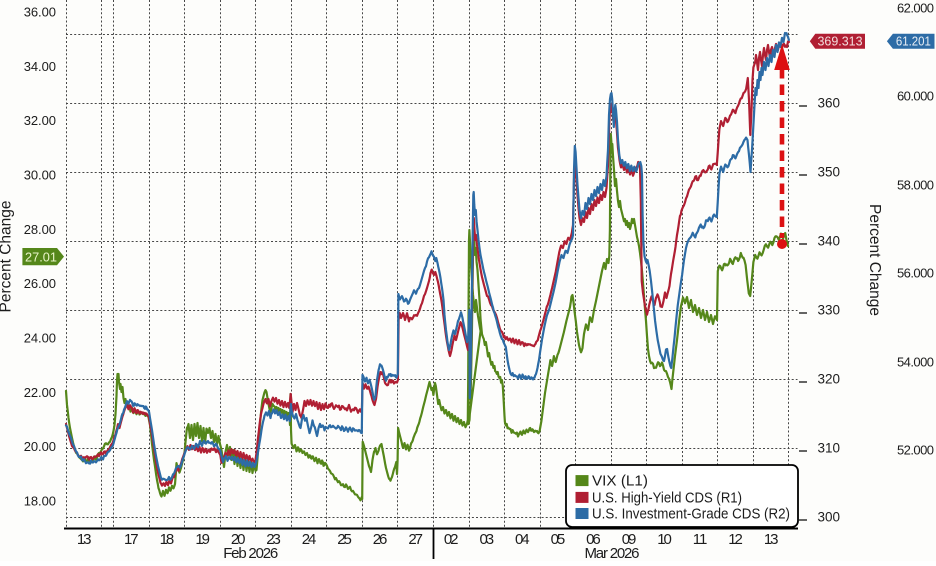 The width and height of the screenshot is (936, 566). I want to click on svg-text: 369.313, so click(840, 42).